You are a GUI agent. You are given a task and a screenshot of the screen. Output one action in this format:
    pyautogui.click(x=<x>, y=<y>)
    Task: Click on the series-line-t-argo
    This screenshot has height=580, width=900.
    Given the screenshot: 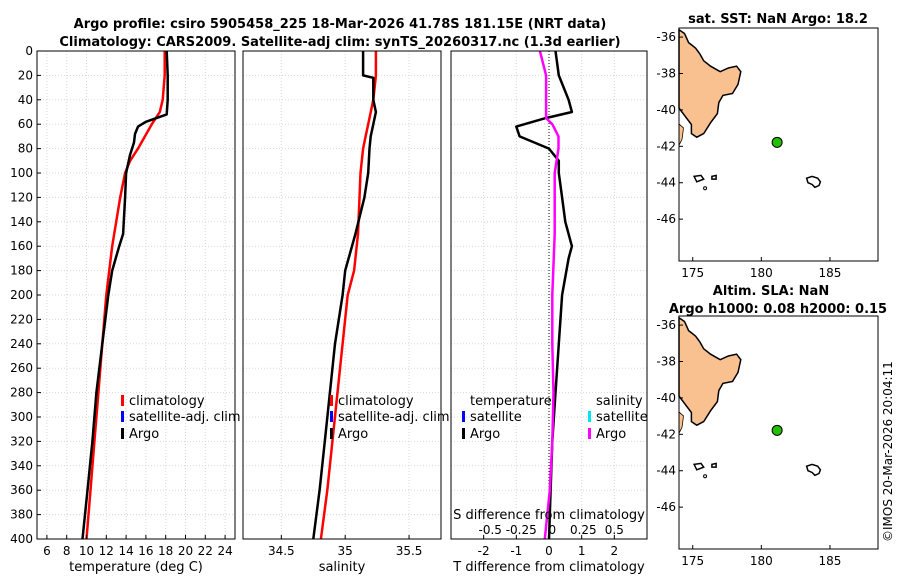 What is the action you would take?
    pyautogui.click(x=544, y=295)
    